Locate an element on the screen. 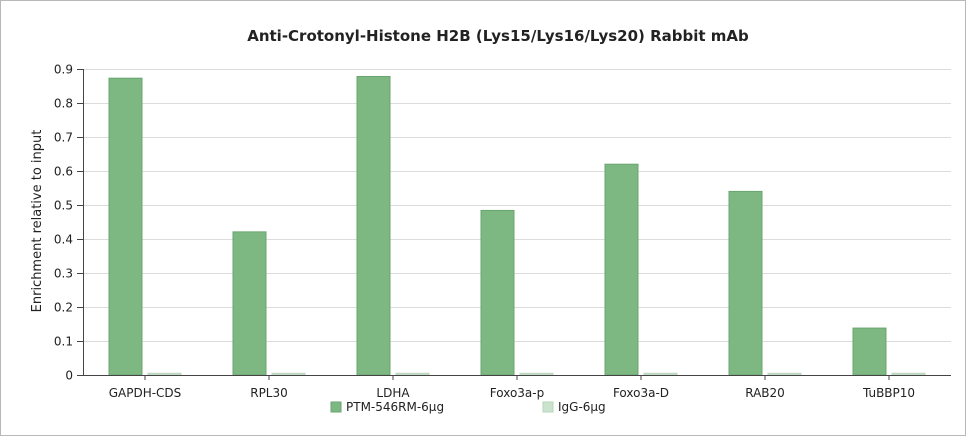 The height and width of the screenshot is (437, 966). x-tick-label: TuBBP10 is located at coordinates (888, 393).